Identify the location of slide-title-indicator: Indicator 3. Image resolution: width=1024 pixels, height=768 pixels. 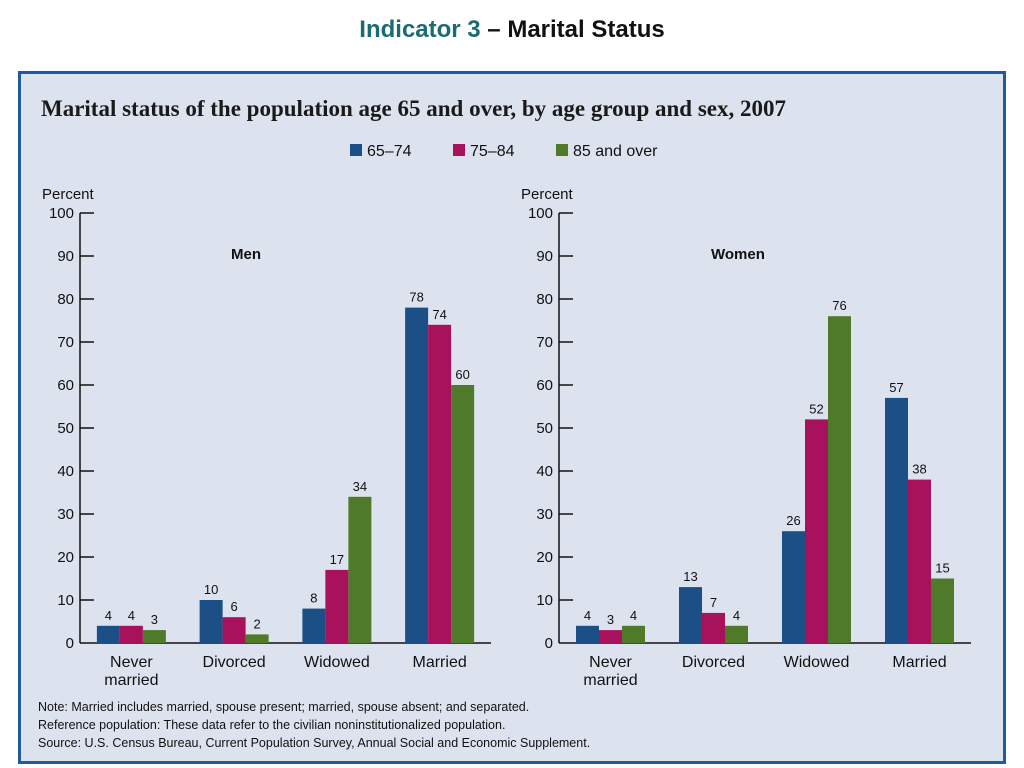
(420, 29).